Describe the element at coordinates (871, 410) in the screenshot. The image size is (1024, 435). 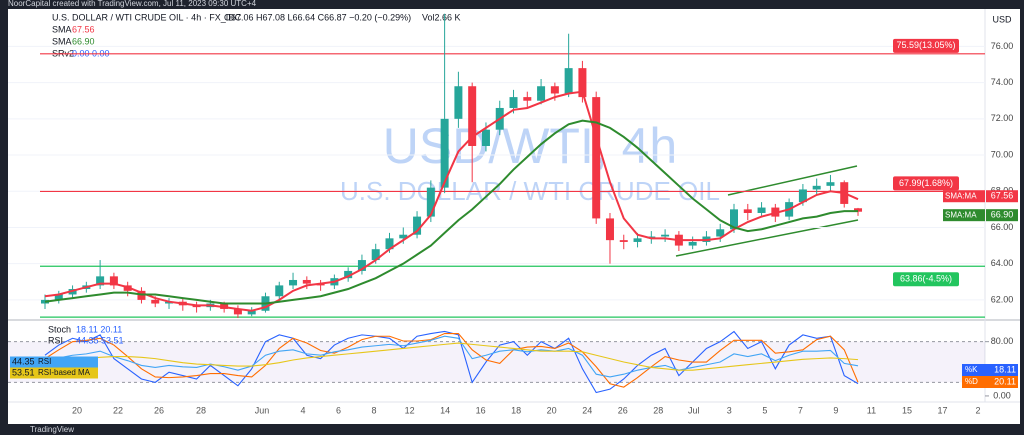
I see `x-tick-label: 11` at that location.